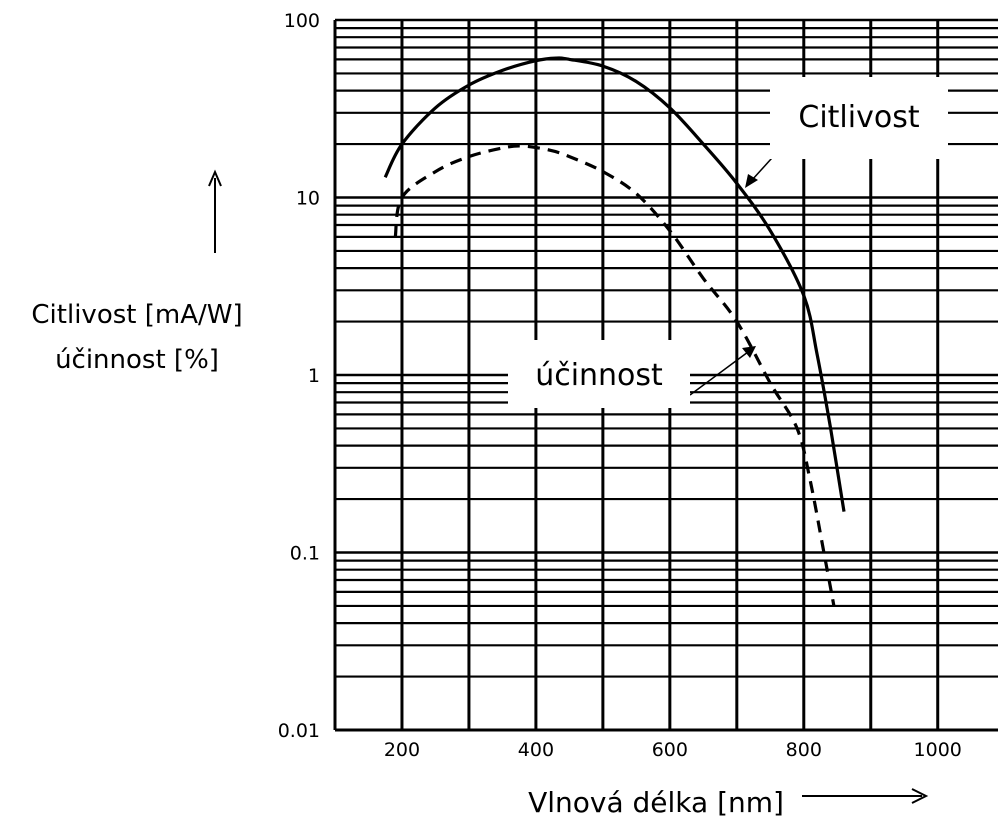  Describe the element at coordinates (751, 181) in the screenshot. I see `citlivost-leader-arrowhead` at that location.